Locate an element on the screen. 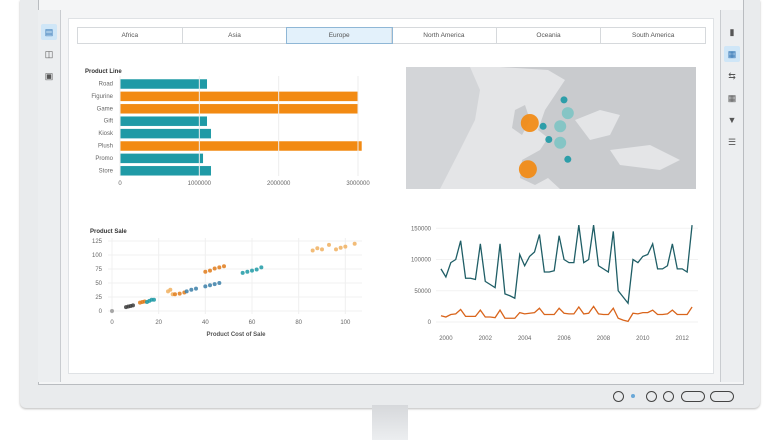 Image resolution: width=780 pixels, height=440 pixels. line-y-tick-label: 150000 is located at coordinates (421, 229).